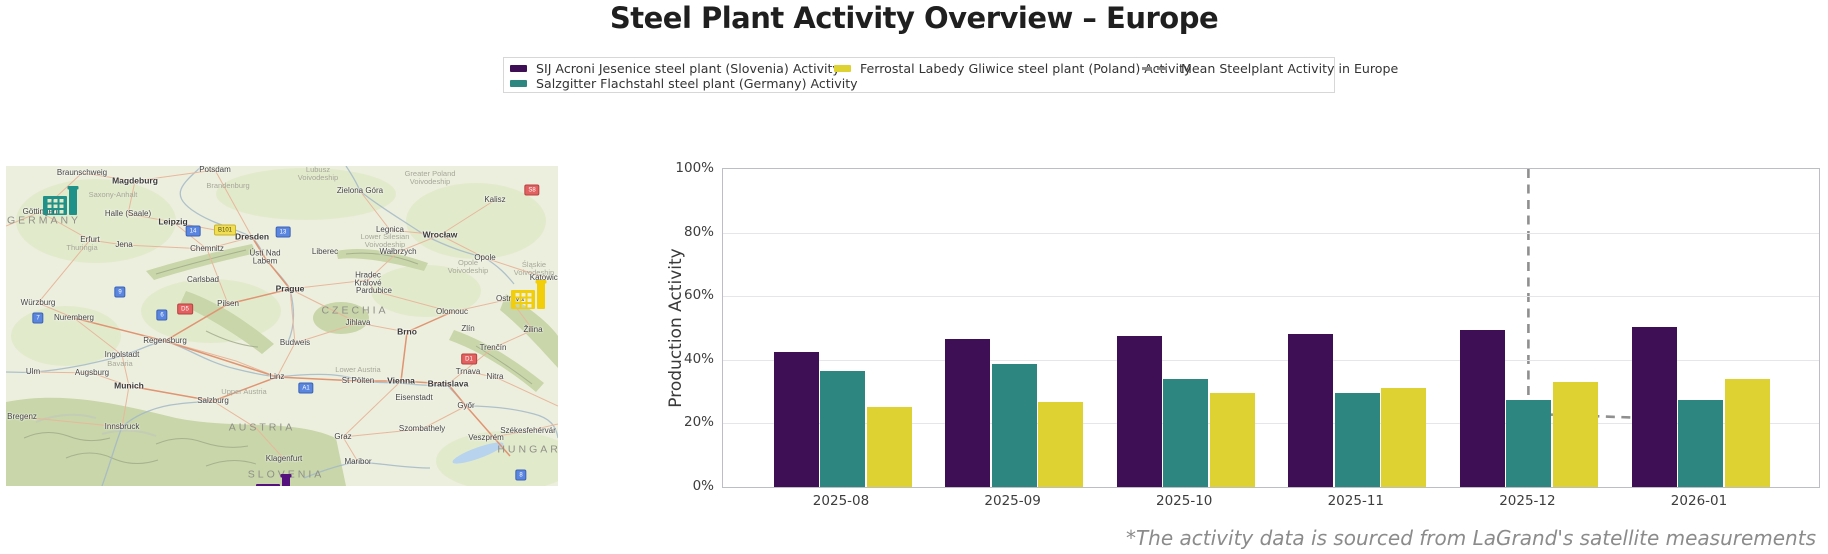  What do you see at coordinates (38, 318) in the screenshot?
I see `road-shield-icon: 7` at bounding box center [38, 318].